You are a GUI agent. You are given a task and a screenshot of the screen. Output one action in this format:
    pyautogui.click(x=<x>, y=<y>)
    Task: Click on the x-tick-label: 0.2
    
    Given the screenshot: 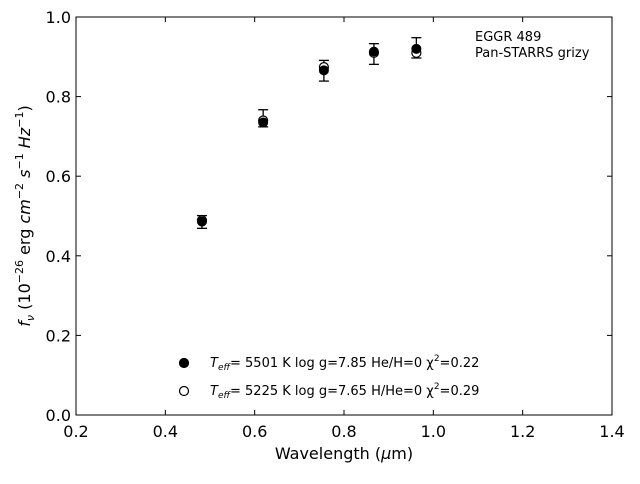 What is the action you would take?
    pyautogui.click(x=75, y=431)
    